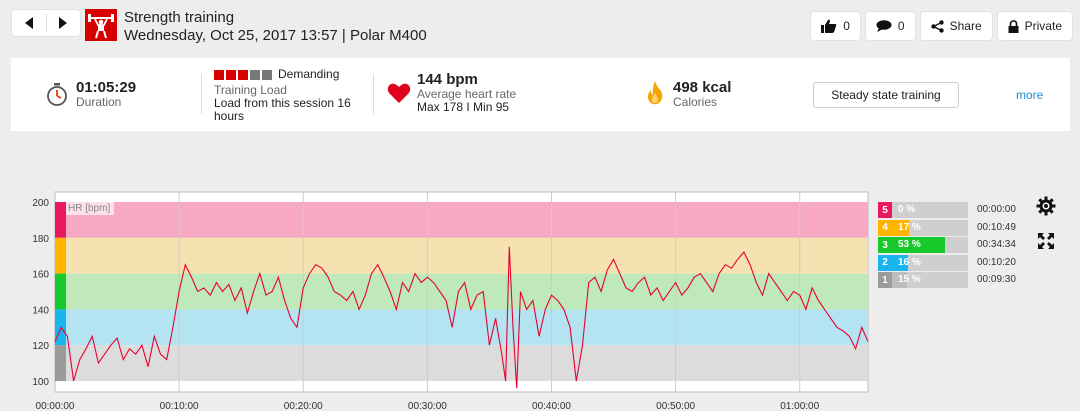 This screenshot has width=1080, height=411. What do you see at coordinates (996, 227) in the screenshot?
I see `zone-time: 00:10:49` at bounding box center [996, 227].